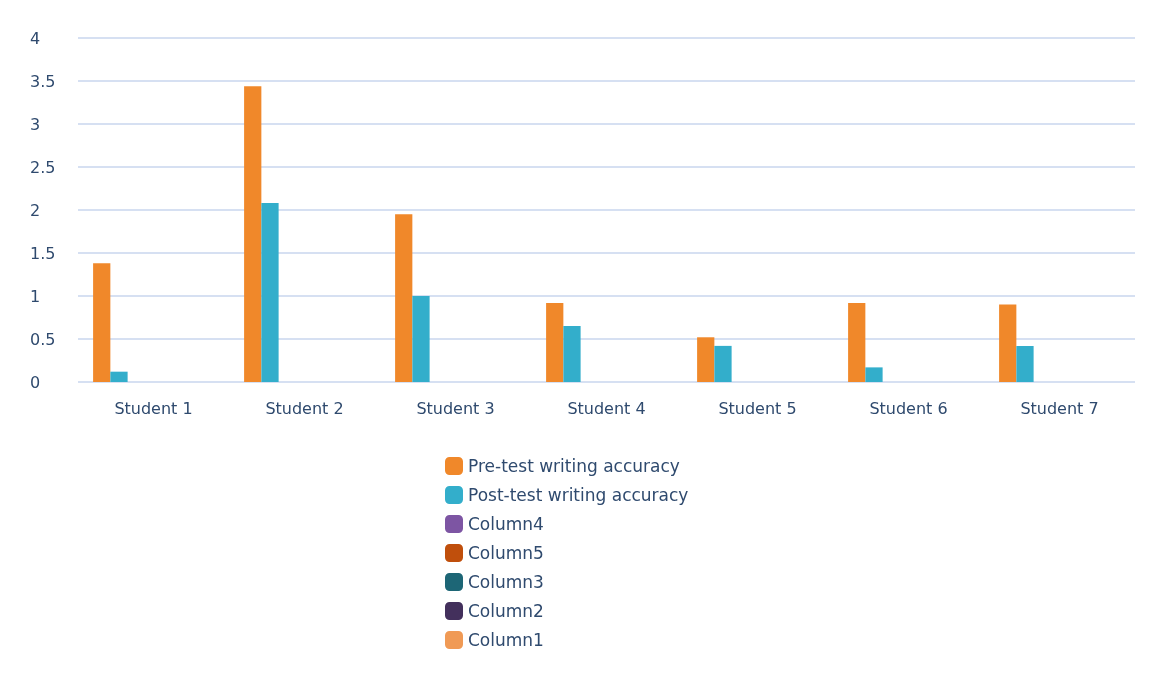  I want to click on x-tick-label: Student 3, so click(455, 408).